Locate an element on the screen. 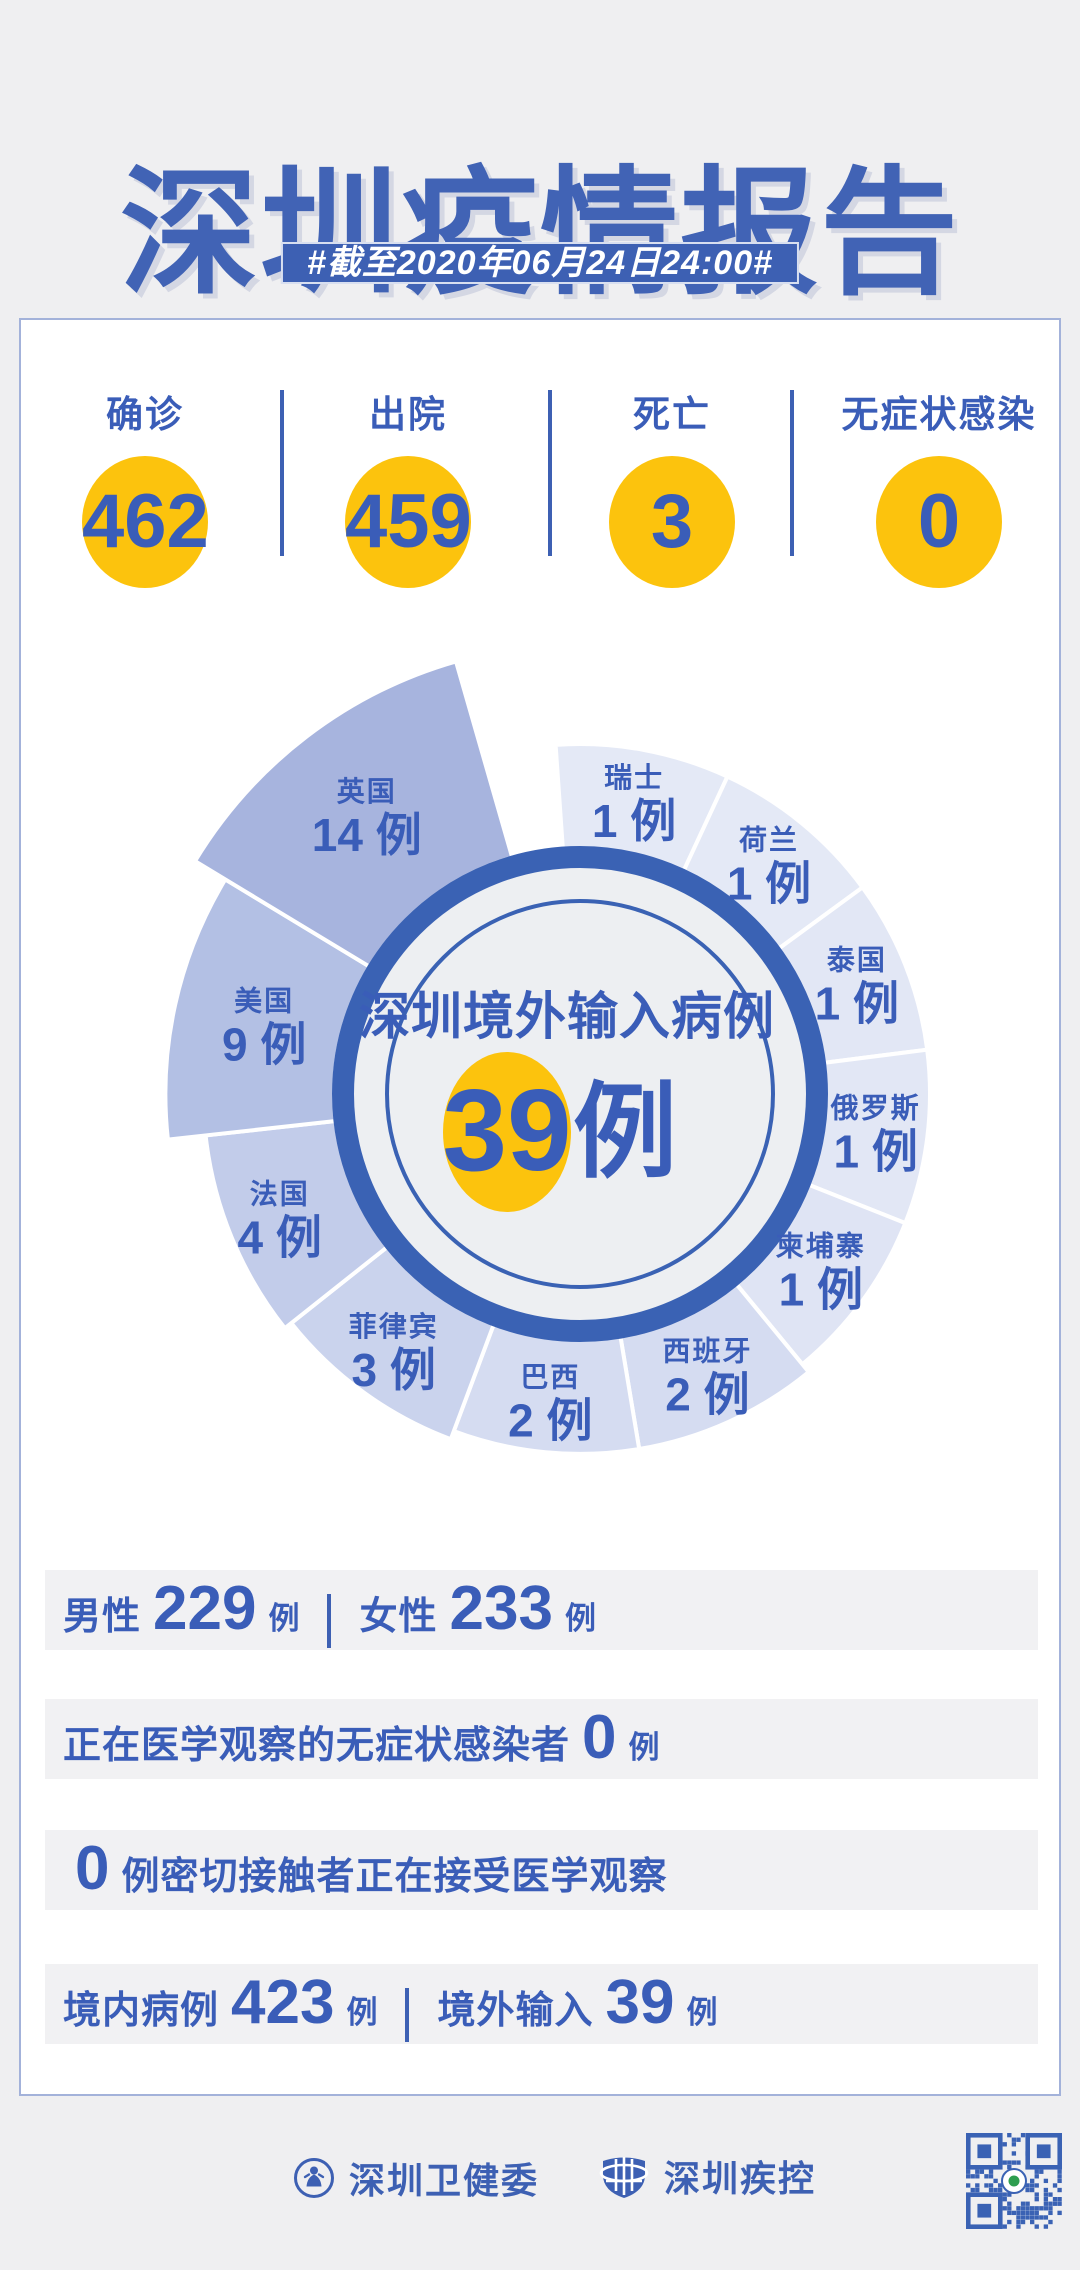 The width and height of the screenshot is (1080, 2270). slice-name-柬埔寨: 柬埔寨 is located at coordinates (821, 1246).